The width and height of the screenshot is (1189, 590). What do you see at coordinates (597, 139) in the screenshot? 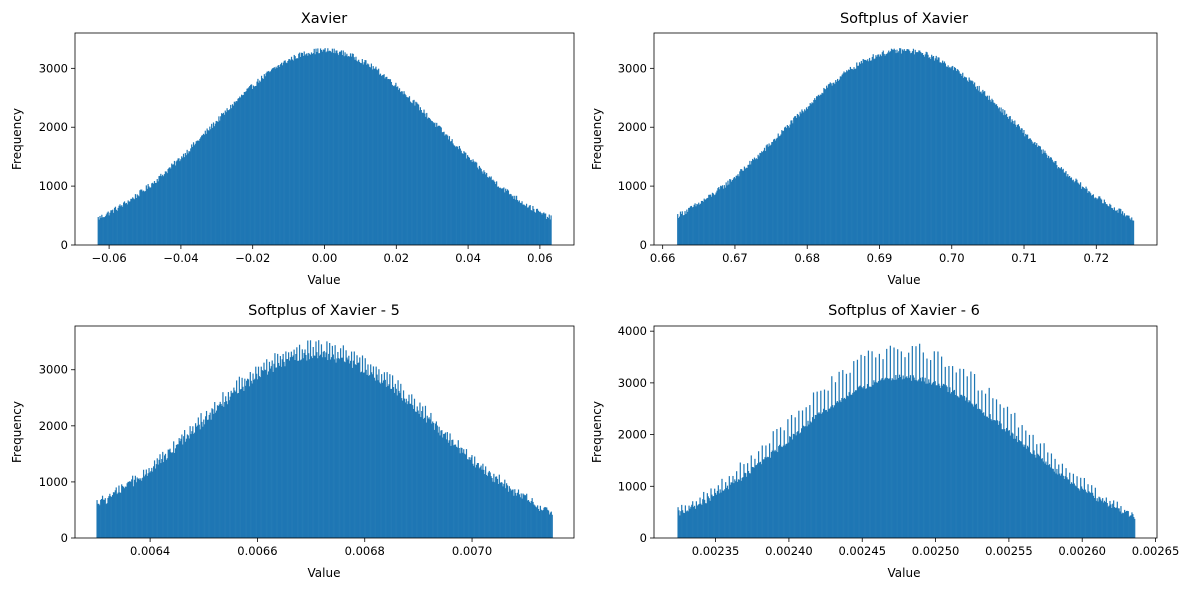
I see `y-axis-label: Frequency` at bounding box center [597, 139].